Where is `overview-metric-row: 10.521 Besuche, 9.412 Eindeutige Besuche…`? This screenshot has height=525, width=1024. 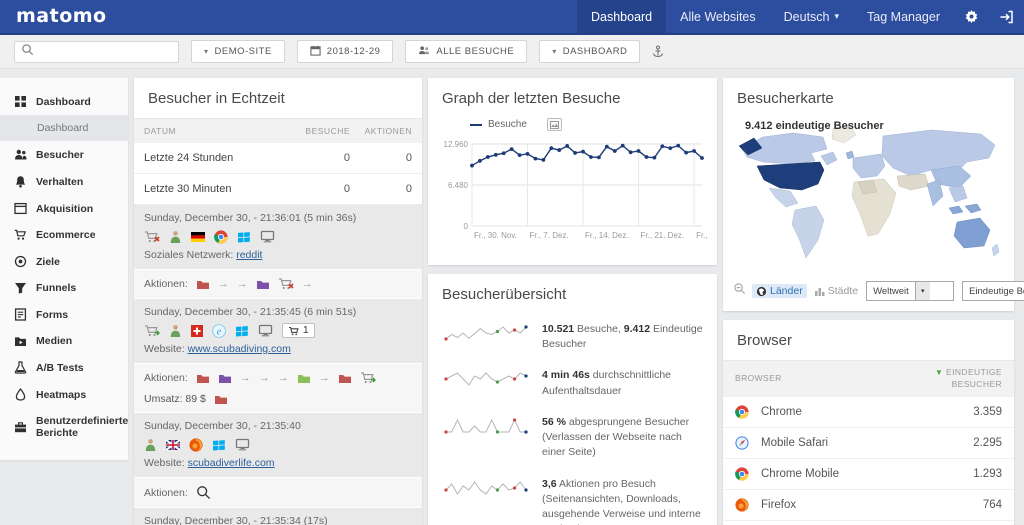
overview-metric-row: 10.521 Besuche, 9.412 Eindeutige Besuche… is located at coordinates (572, 337).